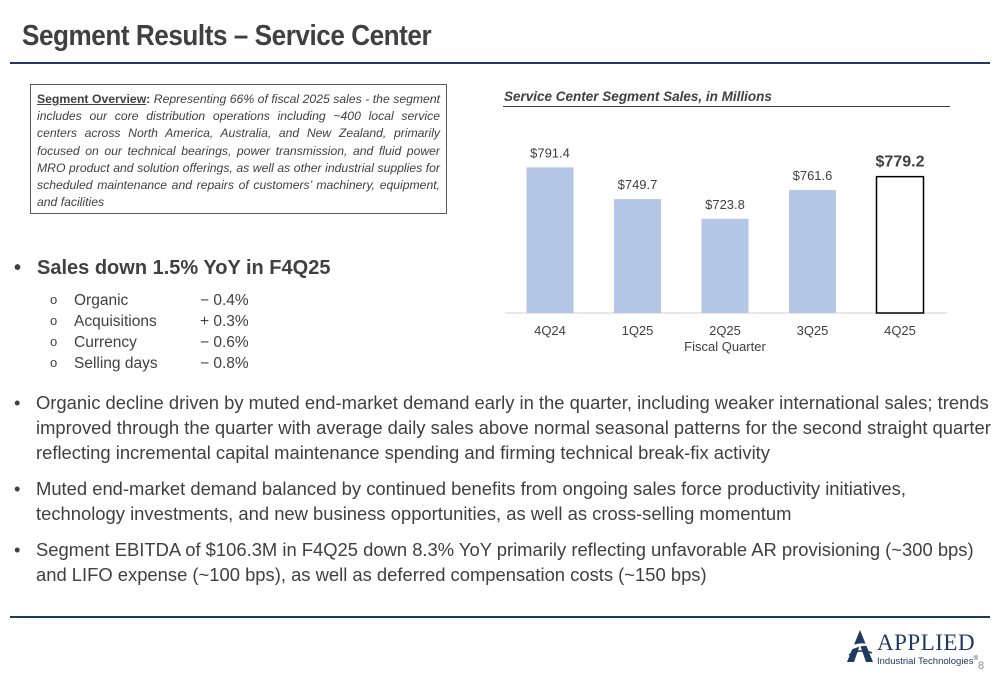 The image size is (1000, 685). What do you see at coordinates (725, 204) in the screenshot?
I see `data-label-2Q25: $723.8` at bounding box center [725, 204].